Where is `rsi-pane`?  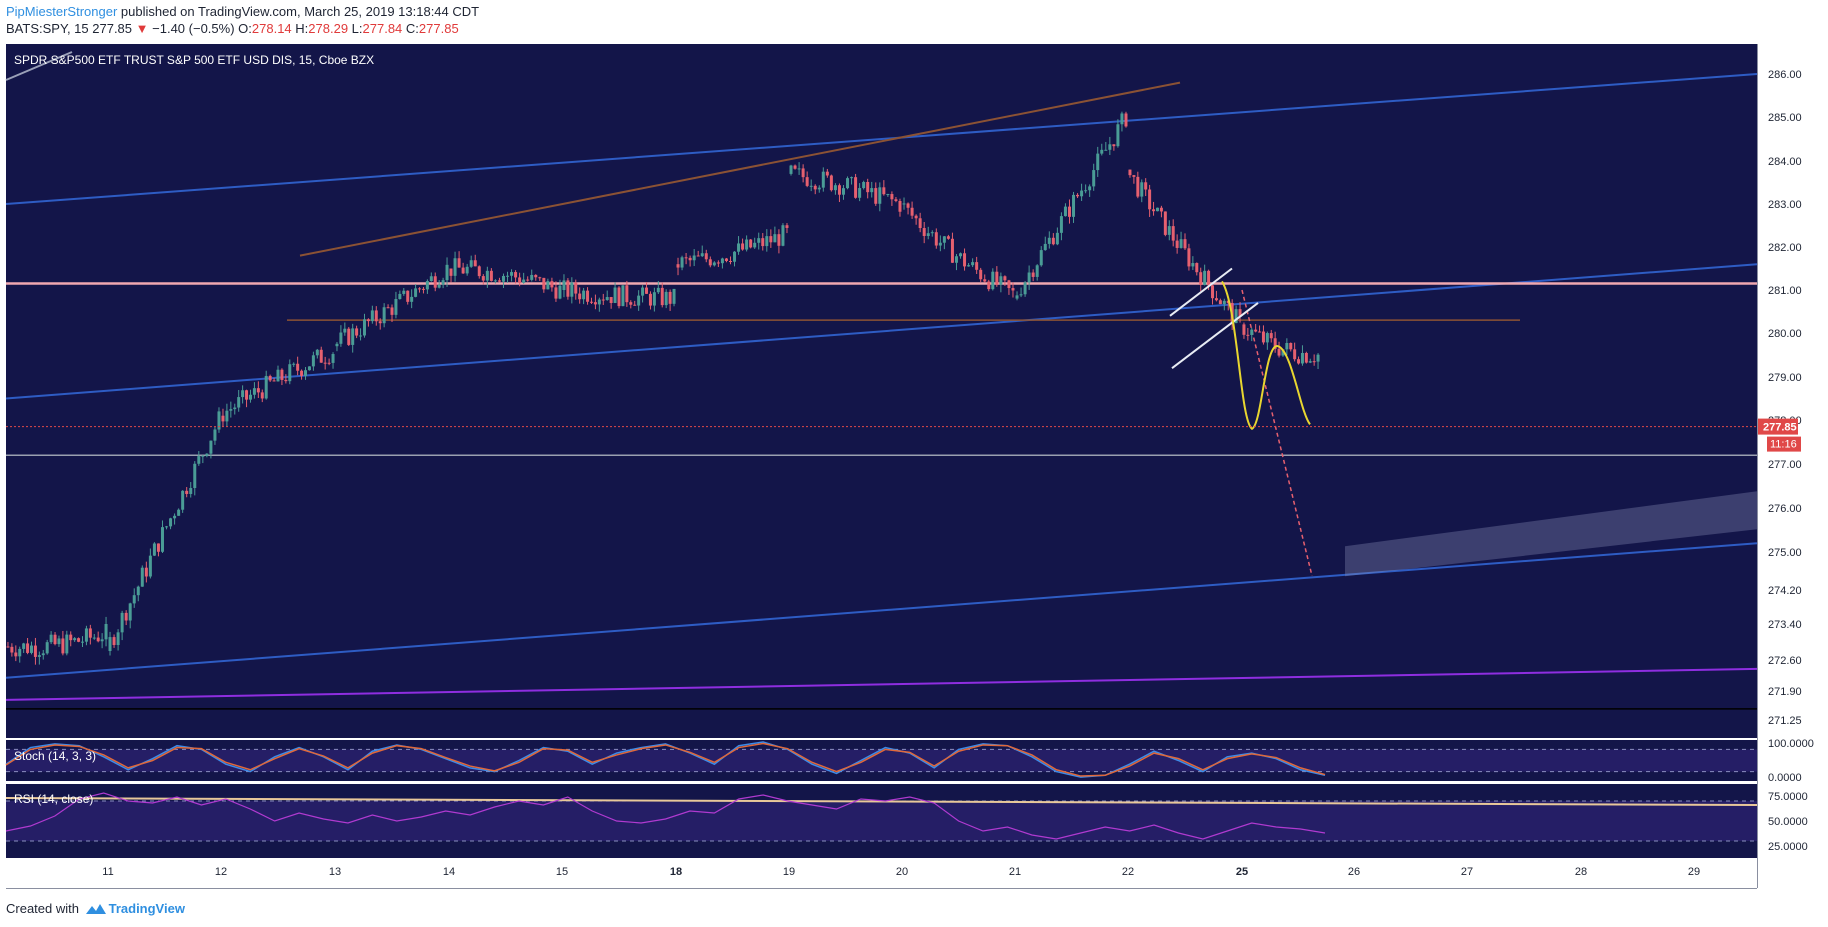 rsi-pane is located at coordinates (881, 821).